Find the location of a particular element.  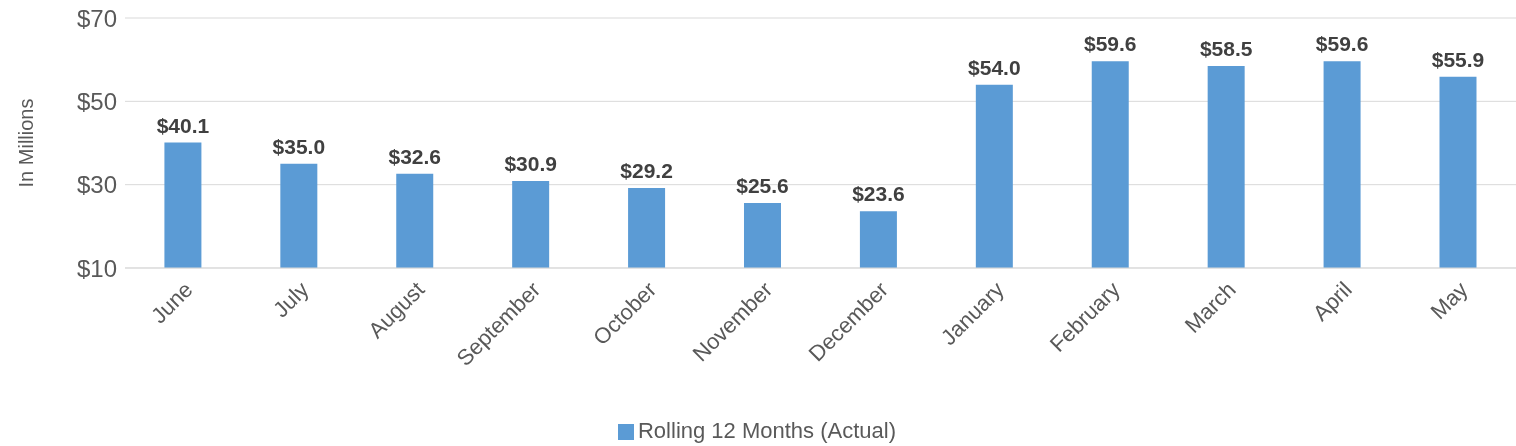

data-label: $23.6 is located at coordinates (878, 194).